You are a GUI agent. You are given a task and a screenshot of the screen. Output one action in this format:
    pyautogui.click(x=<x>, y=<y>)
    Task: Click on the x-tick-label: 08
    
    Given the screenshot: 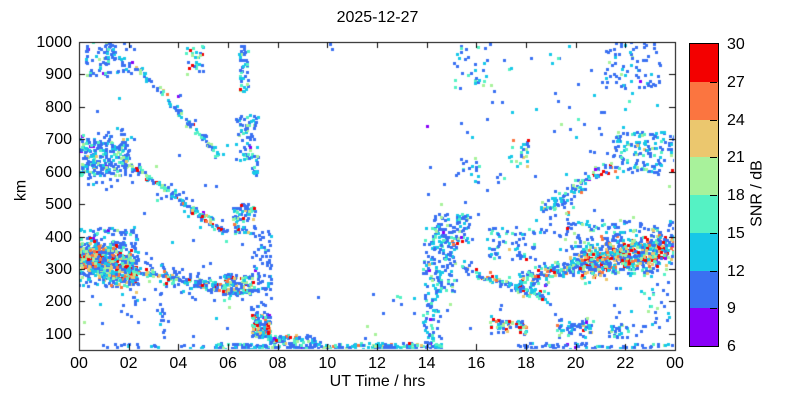 What is the action you would take?
    pyautogui.click(x=277, y=363)
    